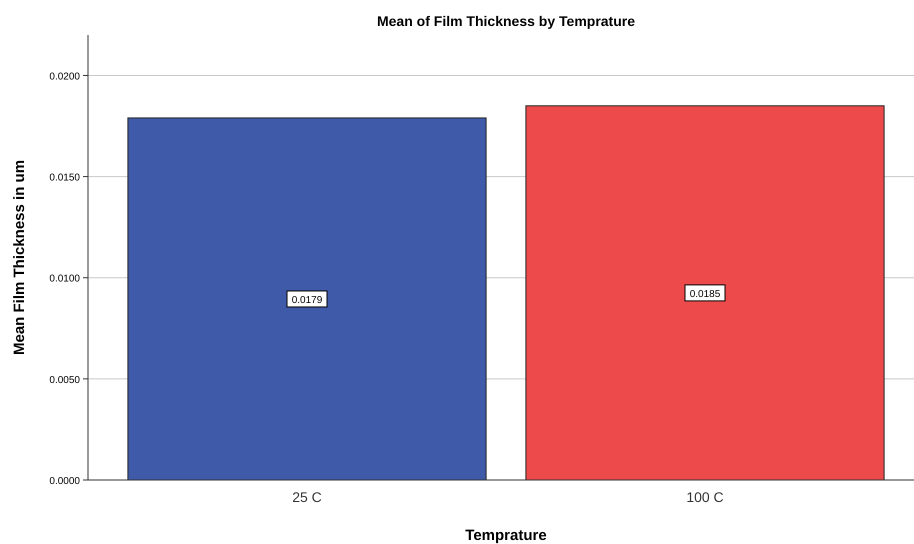 The height and width of the screenshot is (544, 914). I want to click on data-label: 0.0179, so click(307, 300).